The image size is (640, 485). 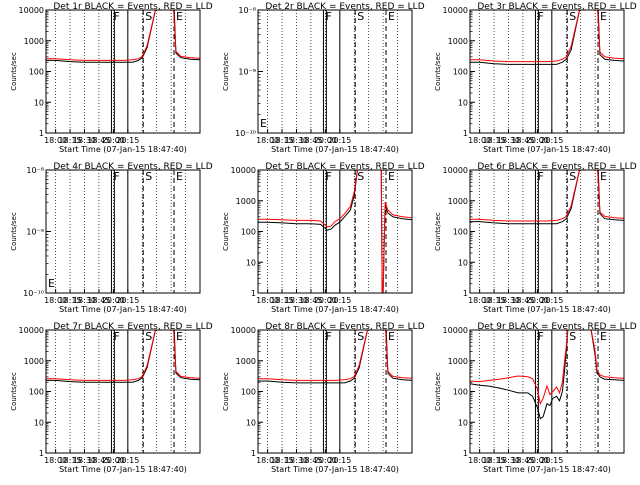 I want to click on chart-title: Det 5r BLACK = Events, RED = LLD, so click(x=344, y=167).